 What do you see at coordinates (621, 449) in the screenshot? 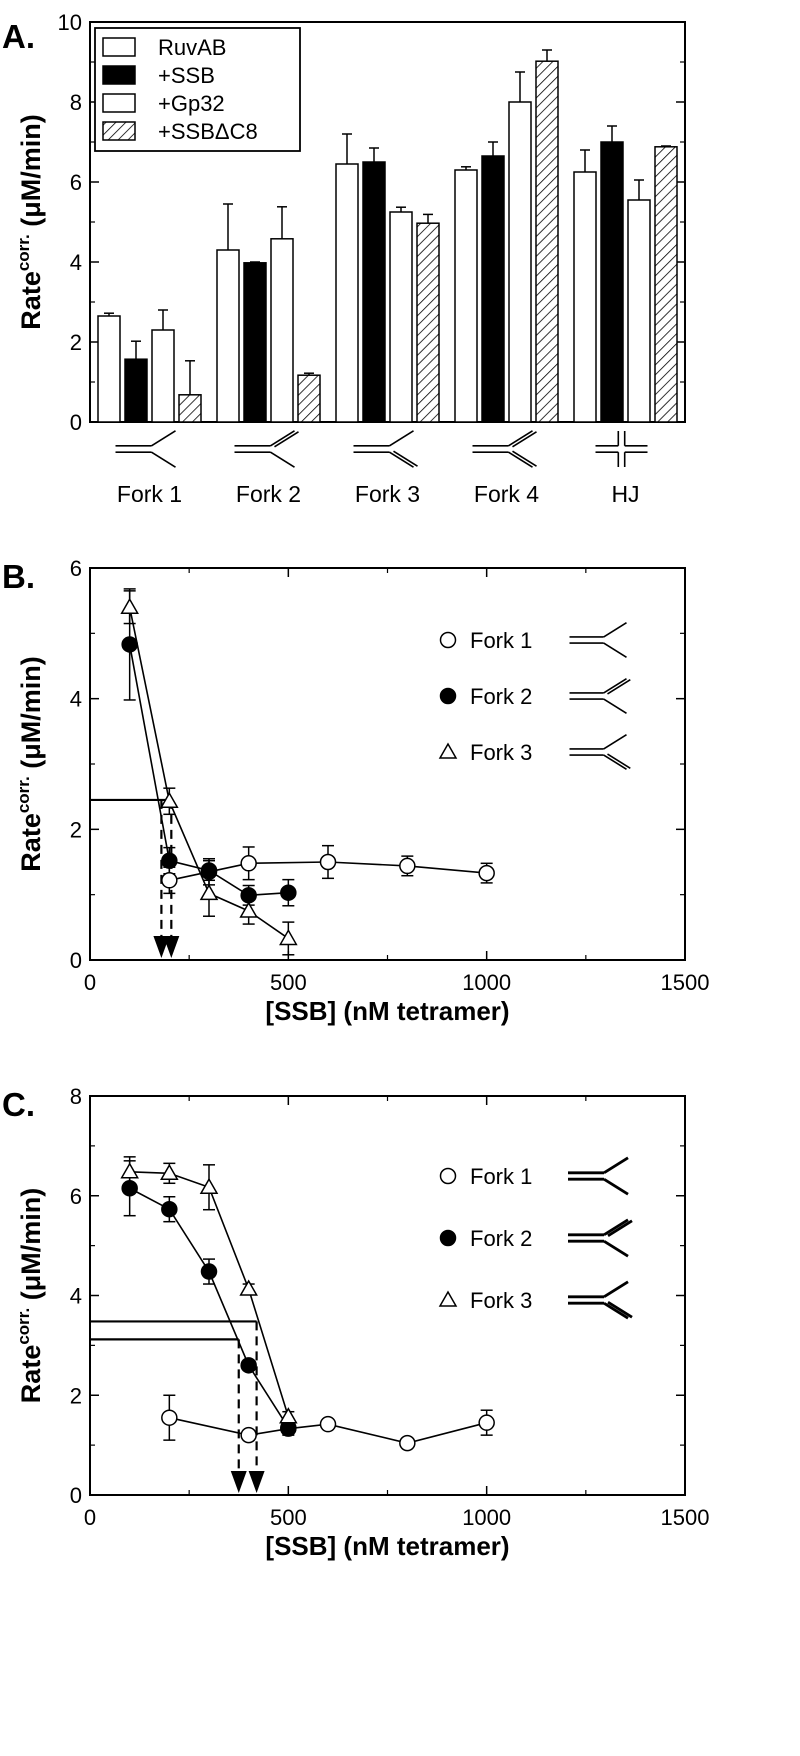
I see `holliday-junction-icon` at bounding box center [621, 449].